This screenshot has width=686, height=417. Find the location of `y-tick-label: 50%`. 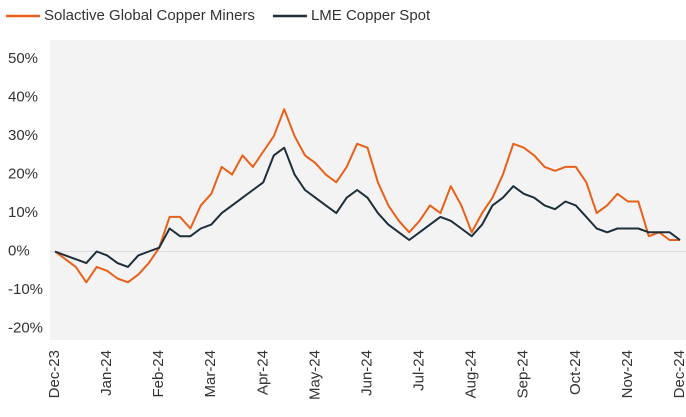

y-tick-label: 50% is located at coordinates (23, 58).